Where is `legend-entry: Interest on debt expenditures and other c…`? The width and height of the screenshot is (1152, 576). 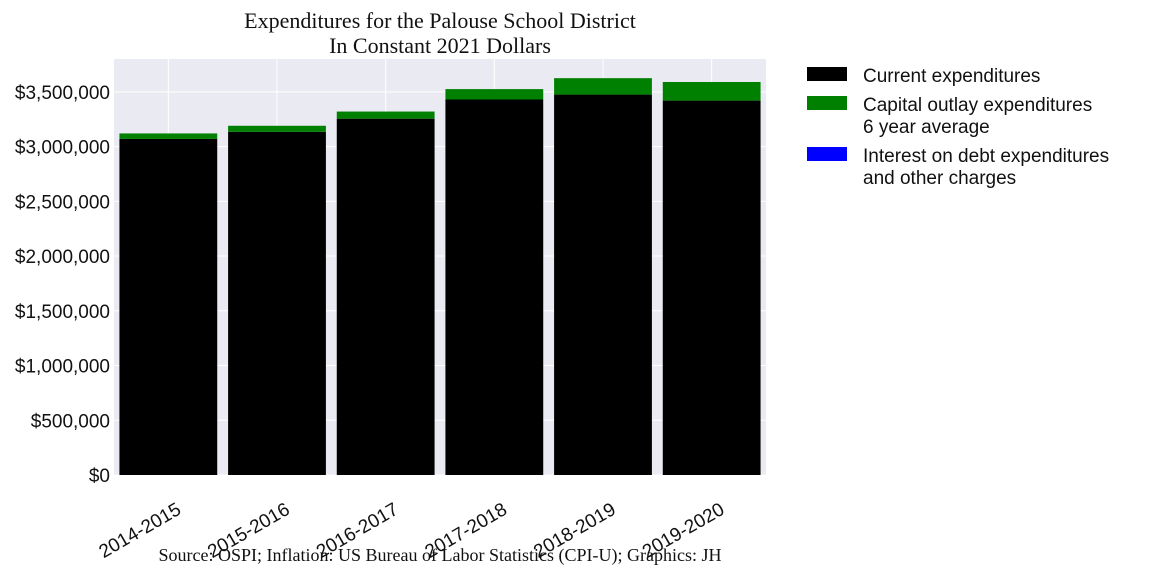 legend-entry: Interest on debt expenditures and other c… is located at coordinates (958, 167).